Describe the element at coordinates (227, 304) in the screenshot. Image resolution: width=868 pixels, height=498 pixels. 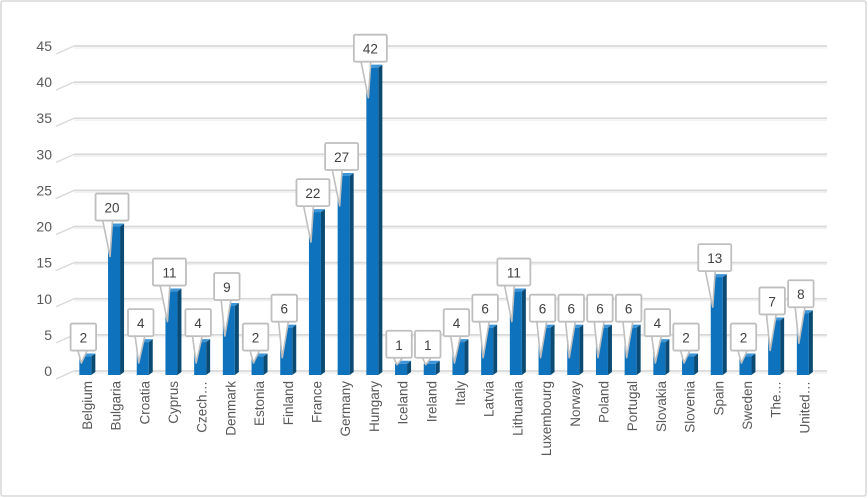
I see `data-label-callout: 9` at that location.